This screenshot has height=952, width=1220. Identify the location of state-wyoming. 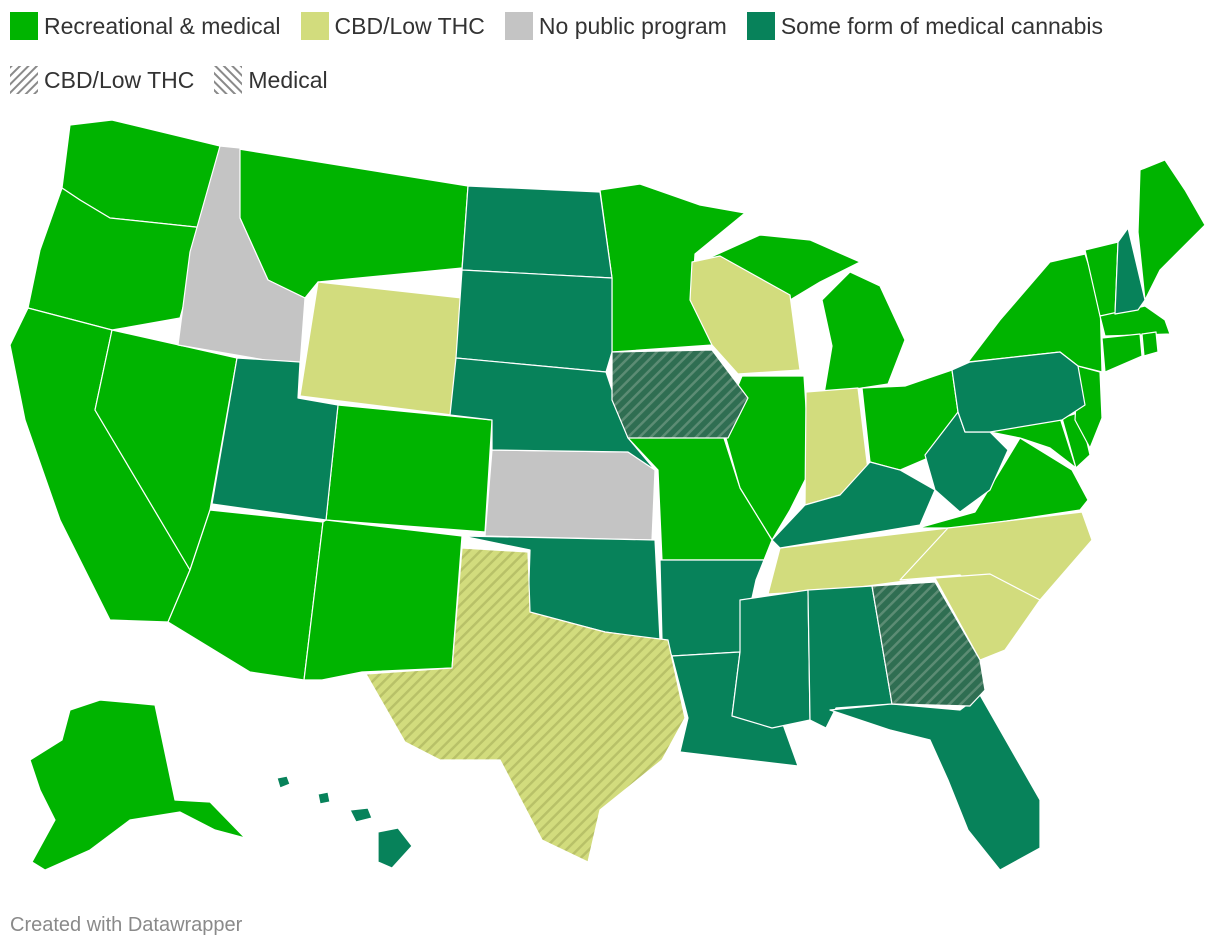
(381, 348).